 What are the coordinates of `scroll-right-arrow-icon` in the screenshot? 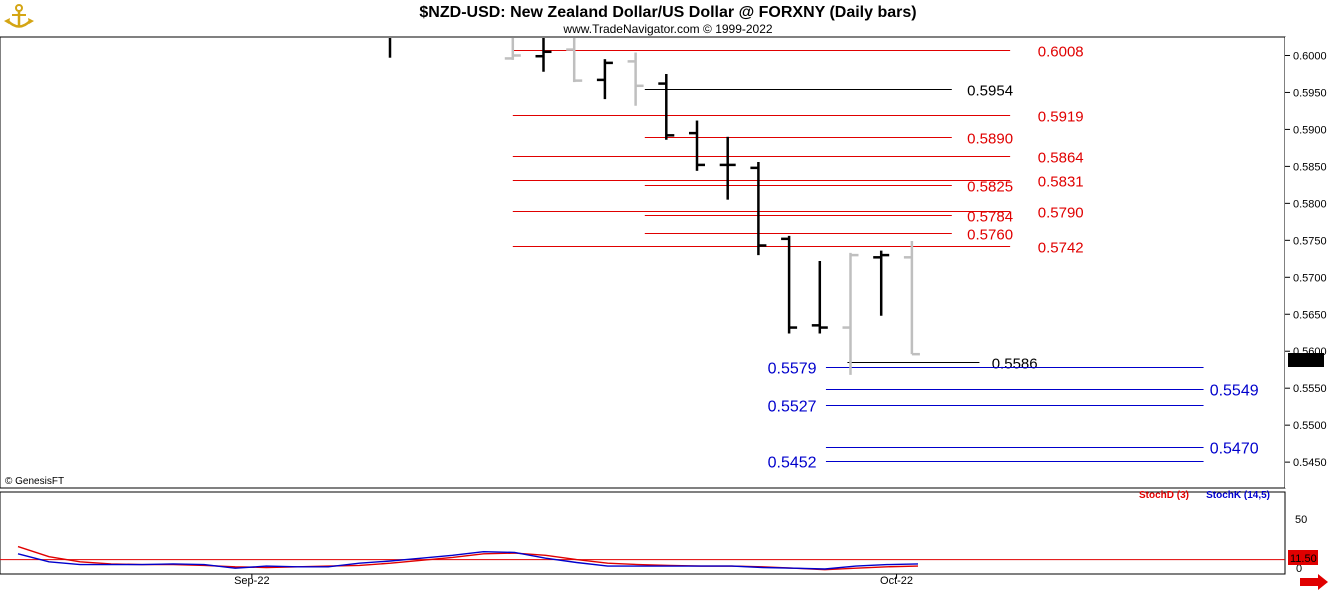 It's located at (1314, 582).